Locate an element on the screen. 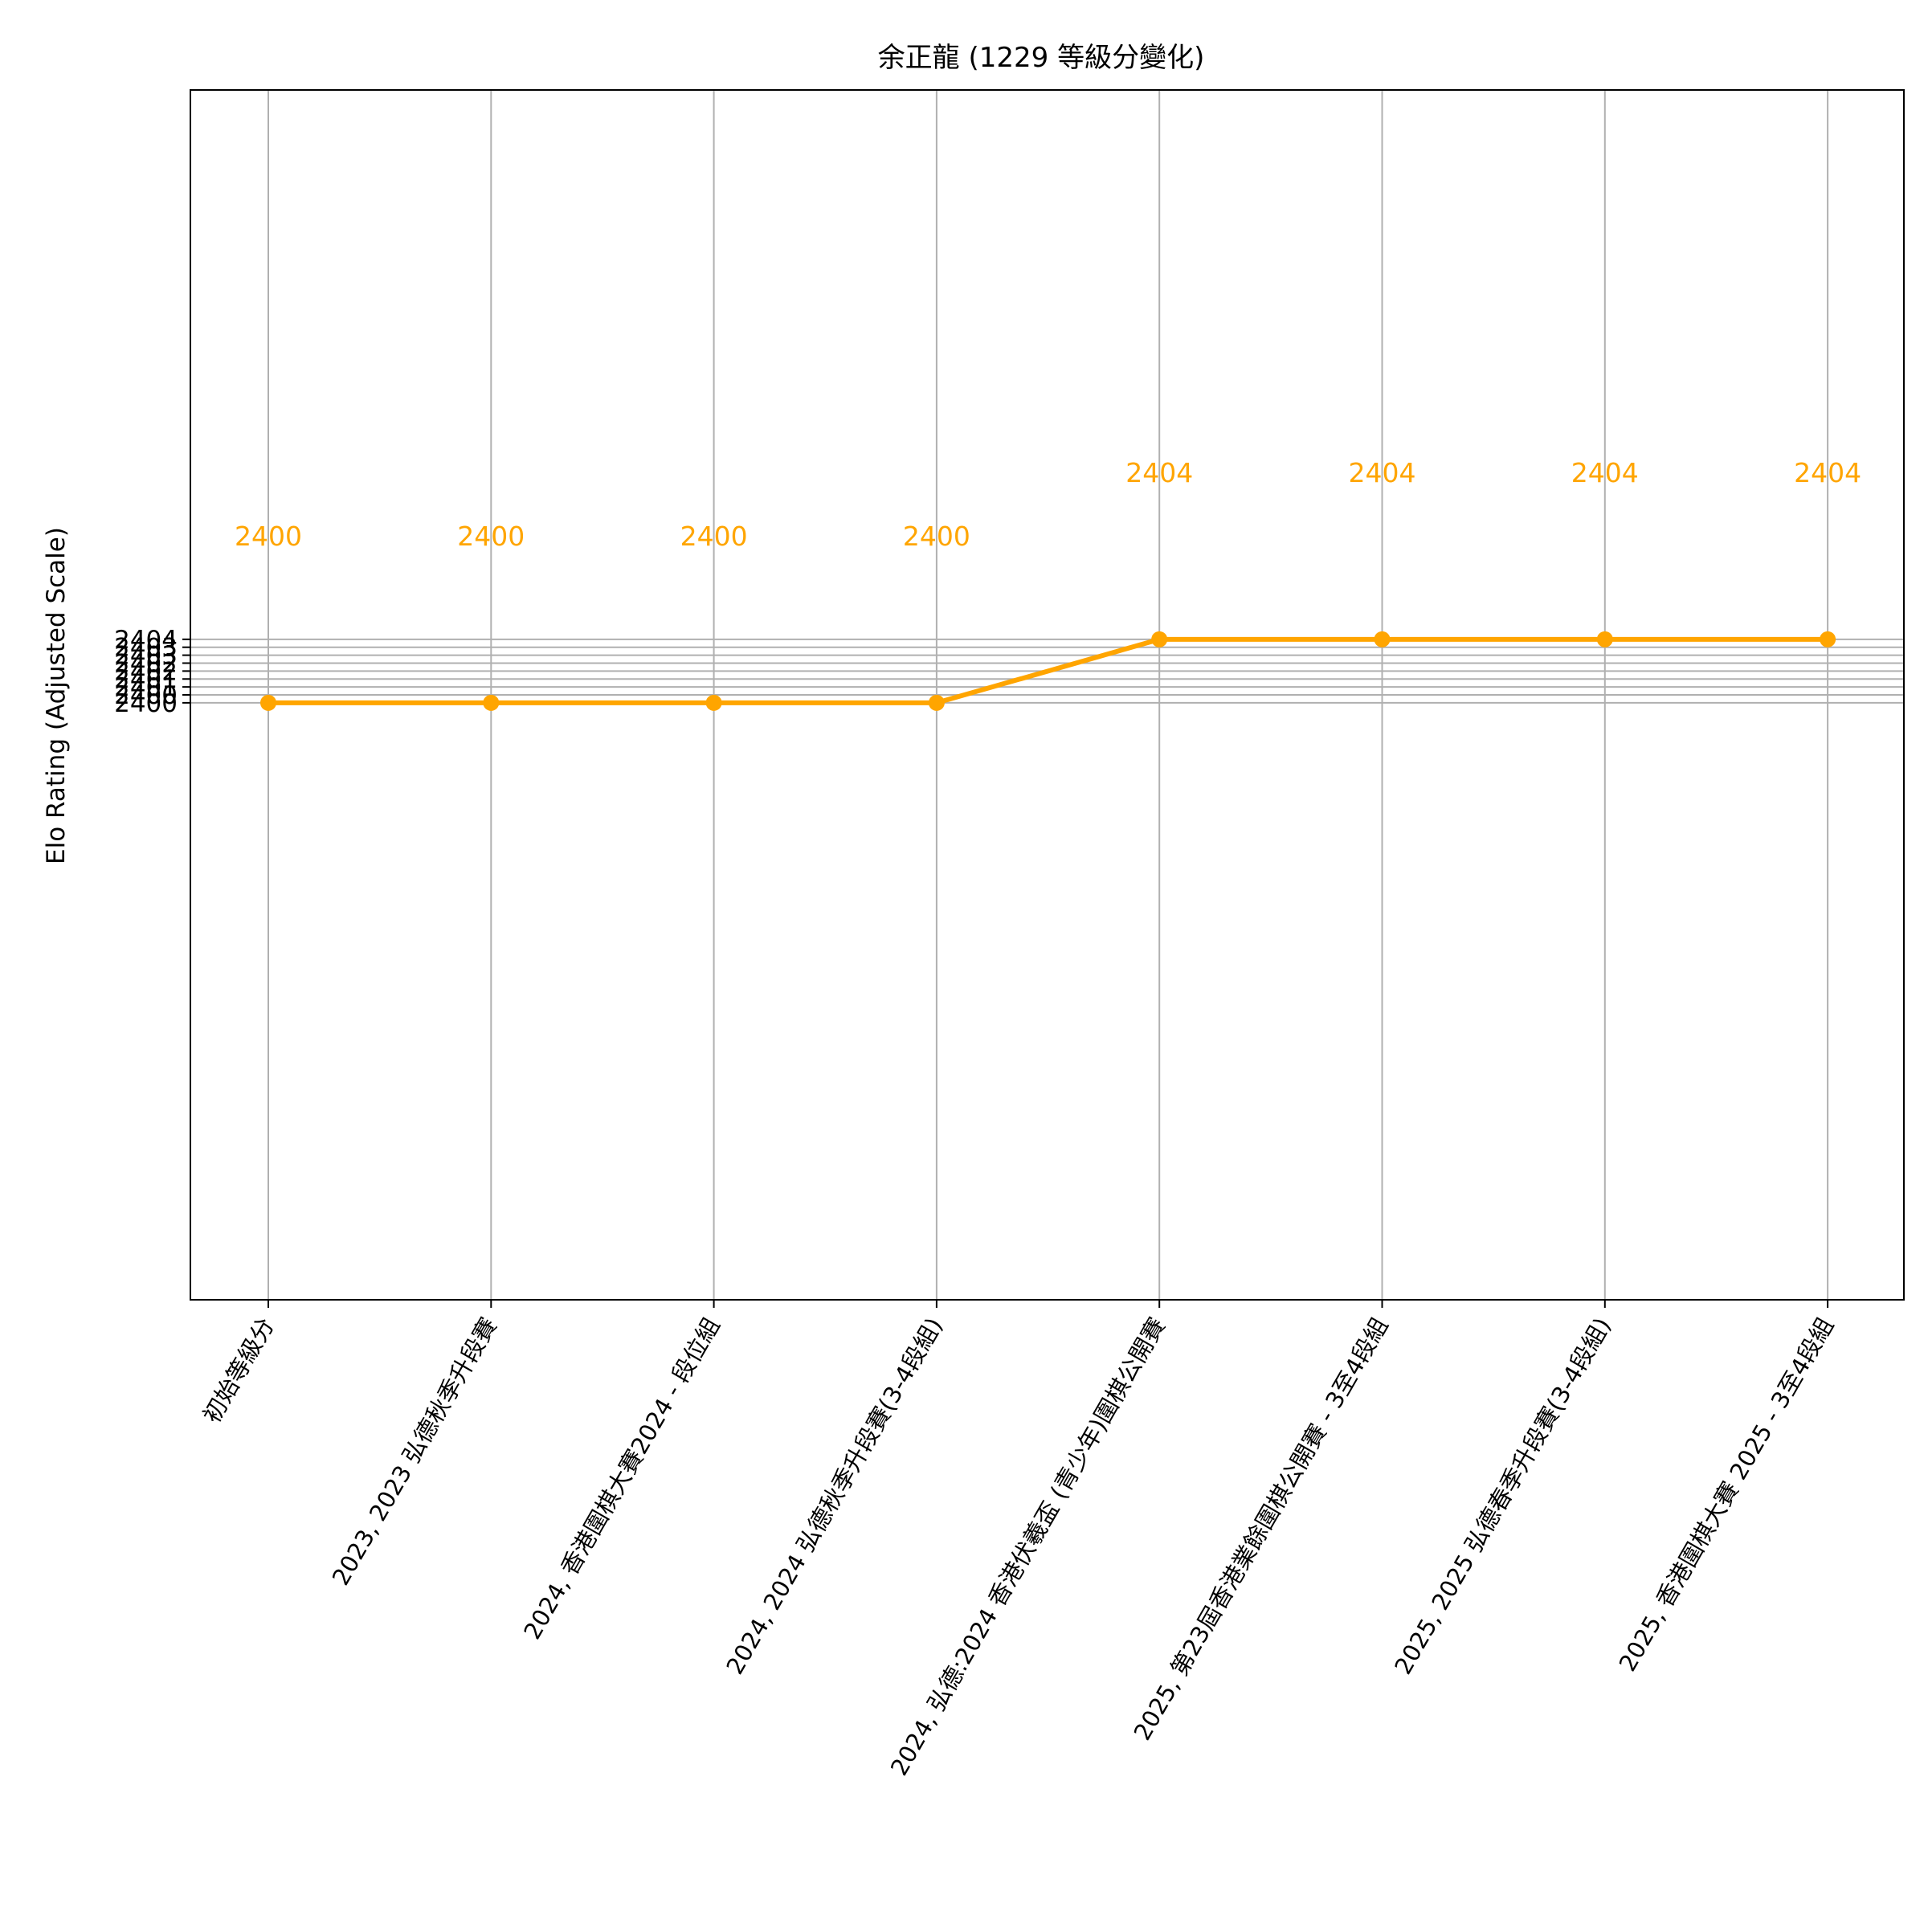 The height and width of the screenshot is (1932, 1928). y-tick-label: 2404 is located at coordinates (146, 640).